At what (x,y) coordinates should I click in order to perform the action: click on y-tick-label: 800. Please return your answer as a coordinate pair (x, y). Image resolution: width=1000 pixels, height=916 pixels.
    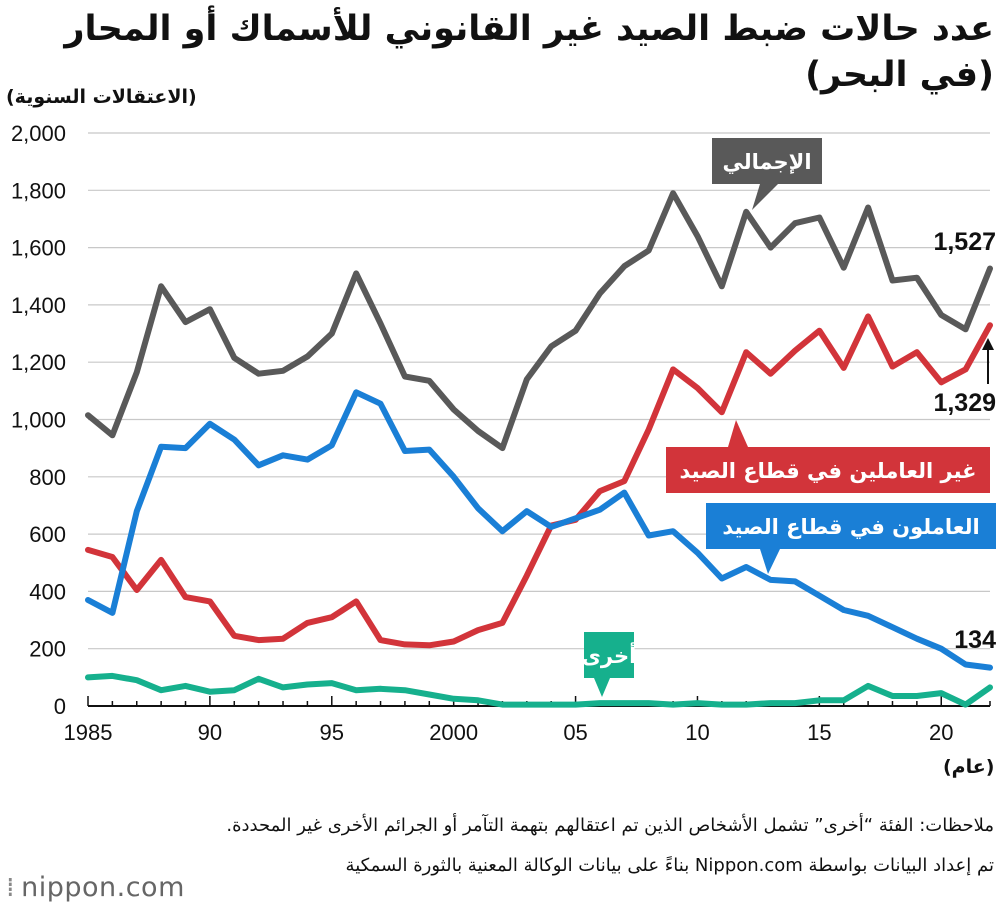
    Looking at the image, I should click on (47, 477).